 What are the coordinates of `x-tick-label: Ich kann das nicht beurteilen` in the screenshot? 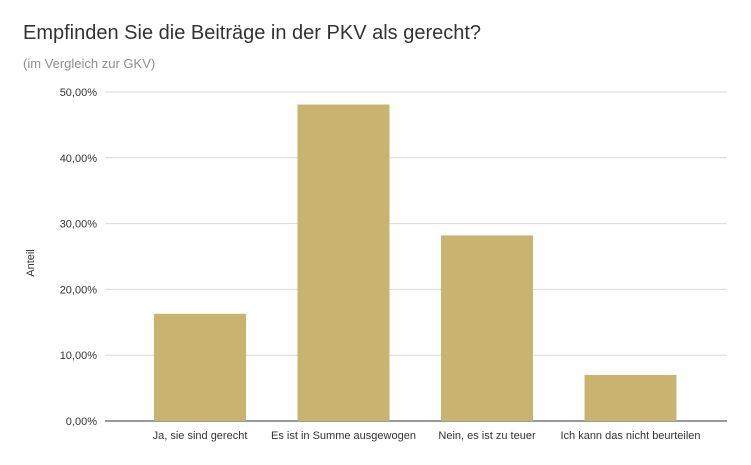 It's located at (630, 436).